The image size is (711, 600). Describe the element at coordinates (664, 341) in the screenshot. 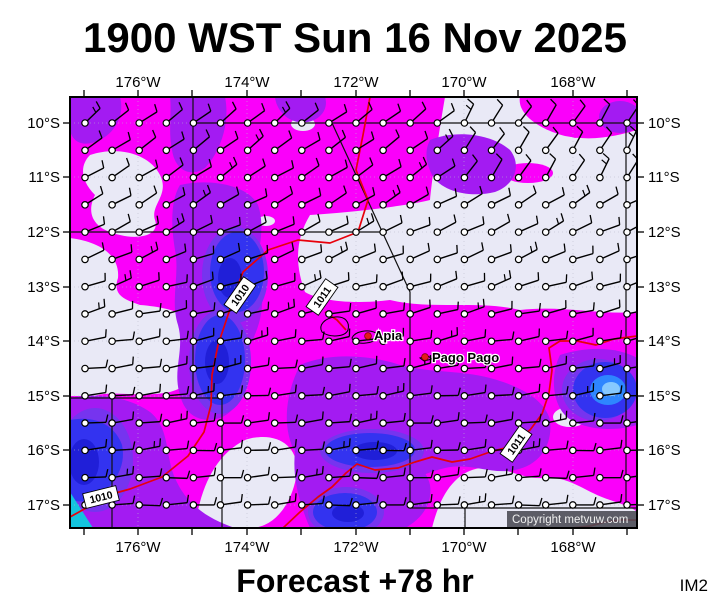

I see `lat-label-right: 14°S` at that location.